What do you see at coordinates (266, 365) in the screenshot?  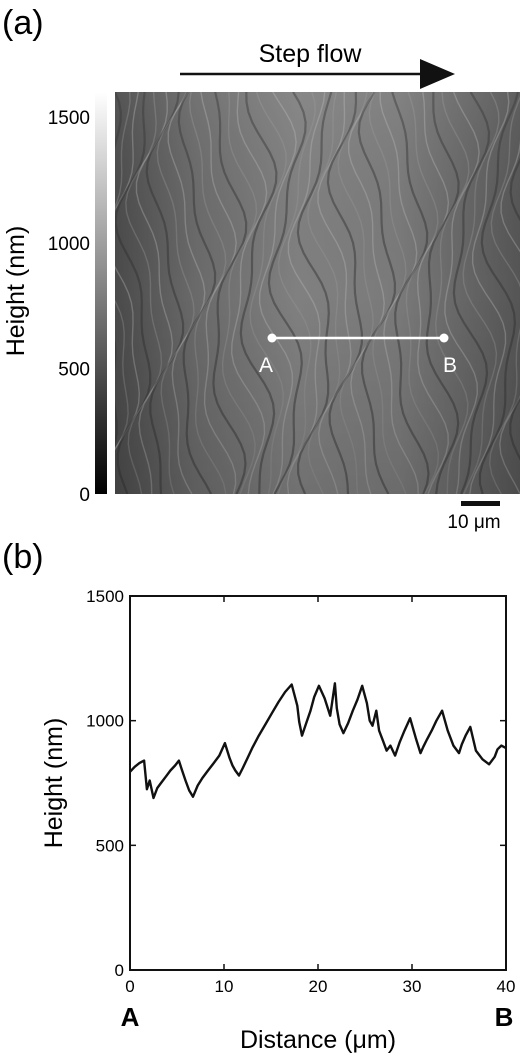 I see `profile-start-label: A` at bounding box center [266, 365].